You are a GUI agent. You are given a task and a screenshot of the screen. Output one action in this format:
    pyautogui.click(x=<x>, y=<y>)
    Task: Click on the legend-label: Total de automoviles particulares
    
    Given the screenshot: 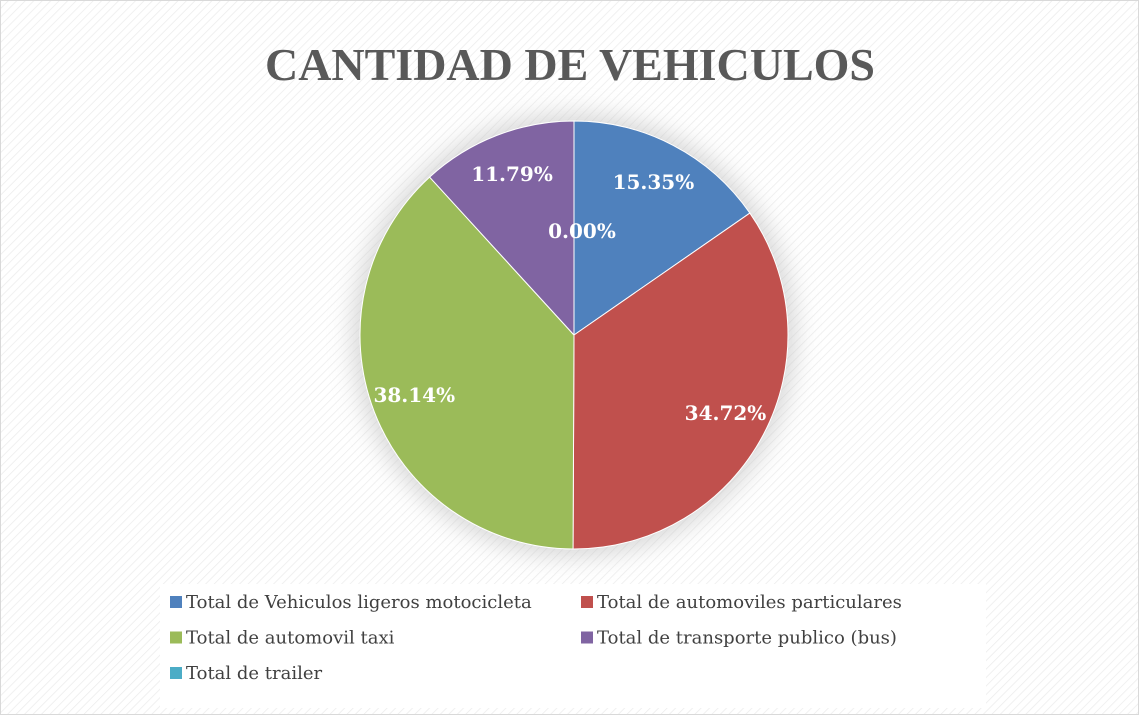 What is the action you would take?
    pyautogui.click(x=749, y=602)
    